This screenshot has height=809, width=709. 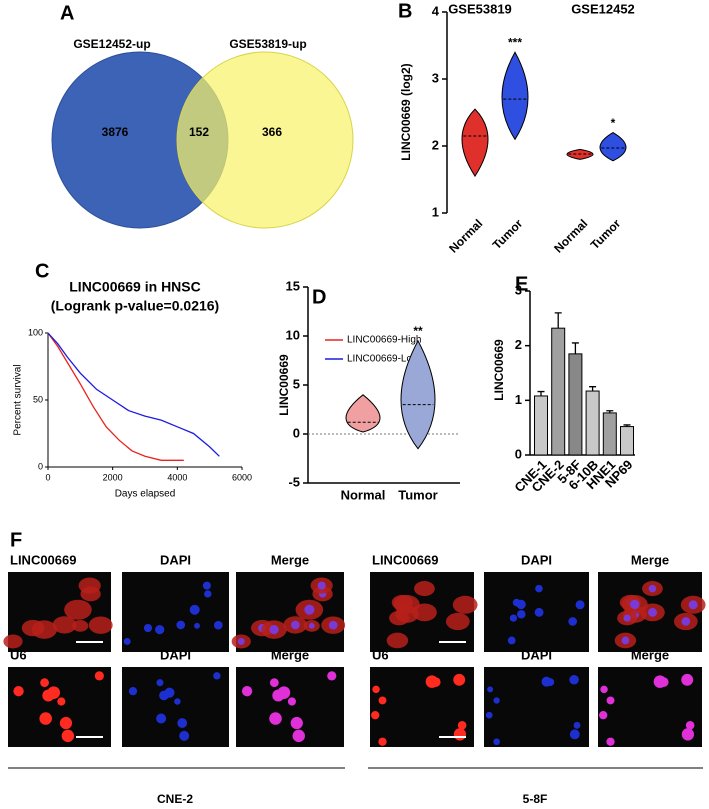 What do you see at coordinates (293, 334) in the screenshot?
I see `y-tick-label: 10` at bounding box center [293, 334].